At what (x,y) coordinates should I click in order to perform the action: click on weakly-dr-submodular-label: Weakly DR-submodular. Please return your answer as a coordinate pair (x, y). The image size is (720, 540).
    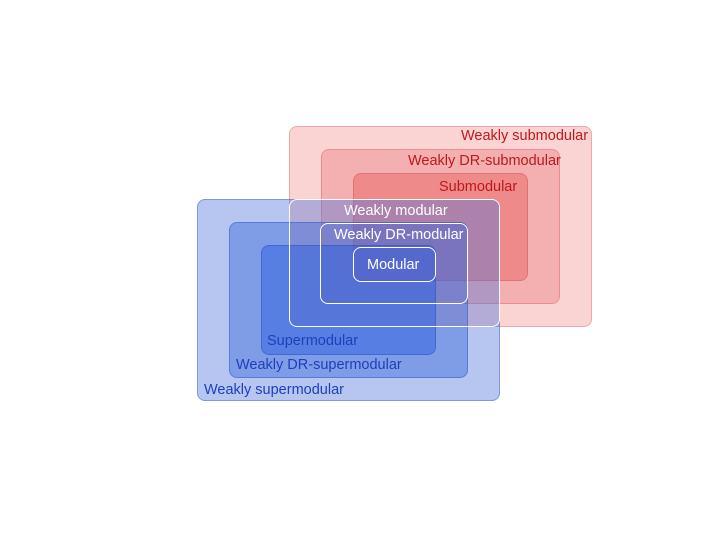
    Looking at the image, I should click on (484, 161).